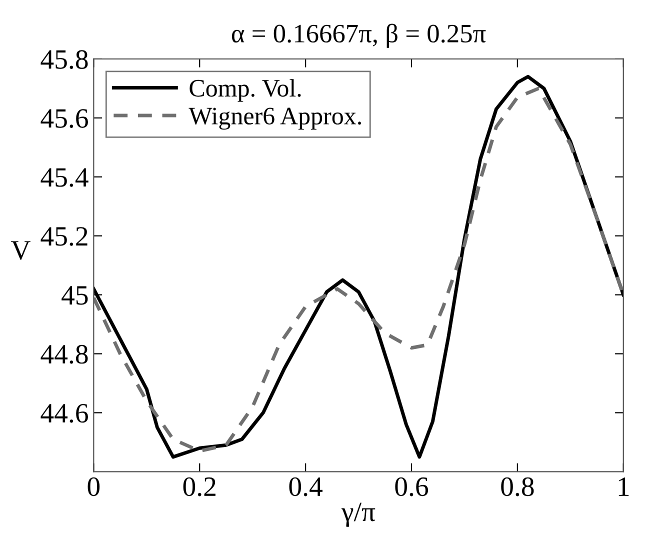 This screenshot has width=646, height=536. I want to click on legend-label: Comp. Vol., so click(245, 90).